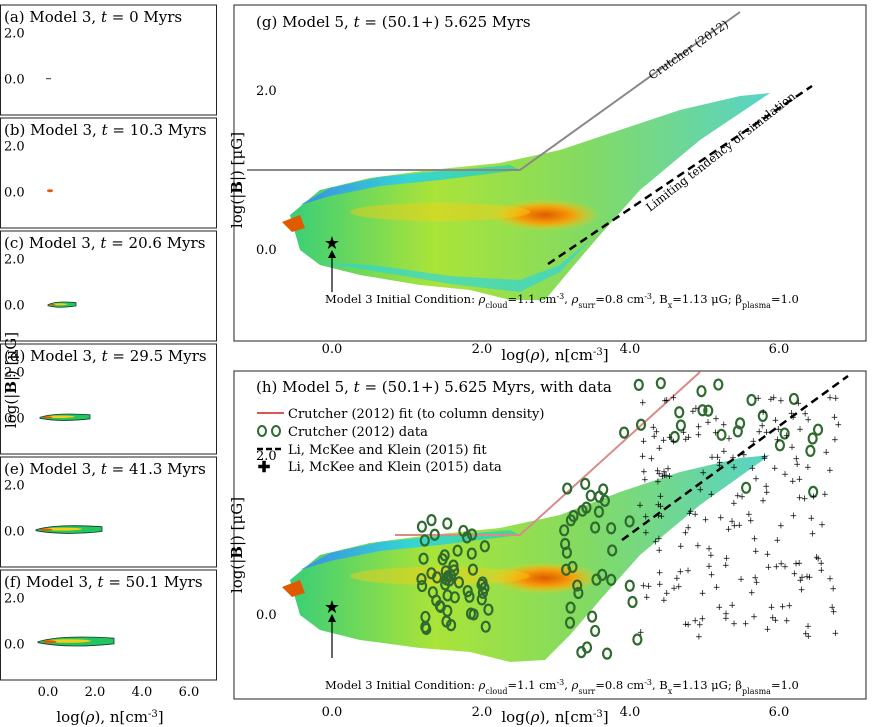 Image resolution: width=872 pixels, height=727 pixels. I want to click on panel-a-ytick-0: 2.0, so click(14, 34).